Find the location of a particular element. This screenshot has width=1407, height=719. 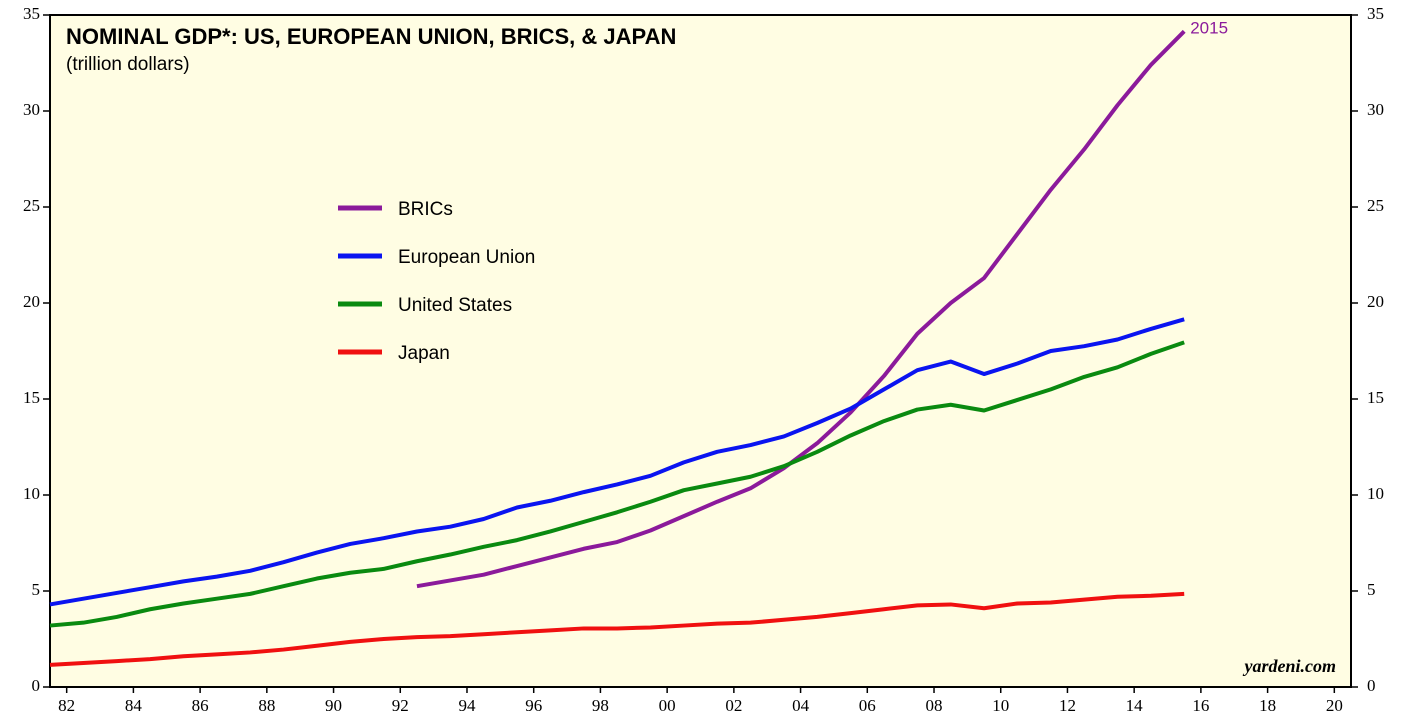

y2-tick-label: 35 is located at coordinates (1375, 13).